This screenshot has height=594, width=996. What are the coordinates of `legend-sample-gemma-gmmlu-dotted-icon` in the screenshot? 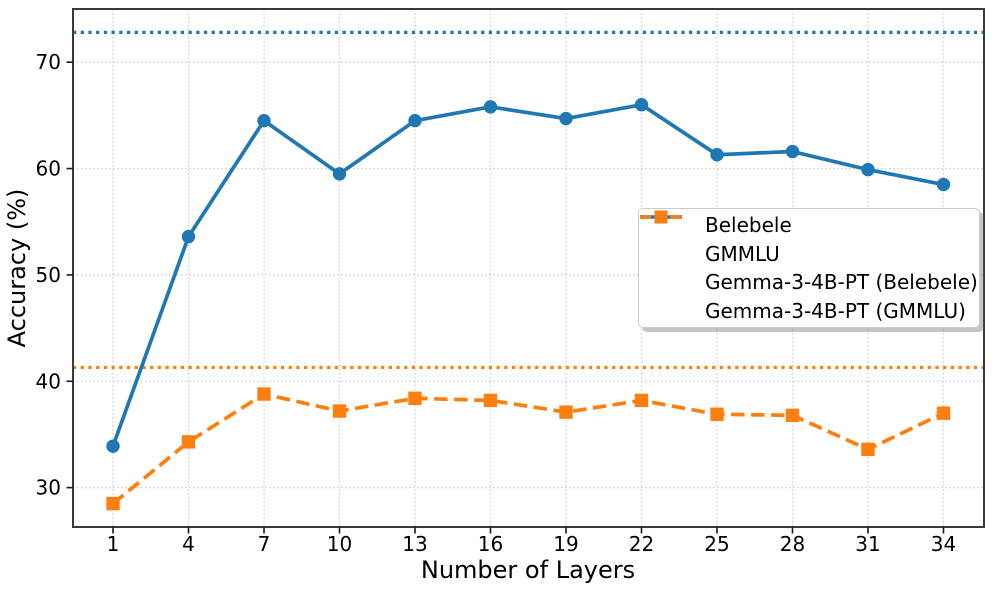 It's located at (666, 267).